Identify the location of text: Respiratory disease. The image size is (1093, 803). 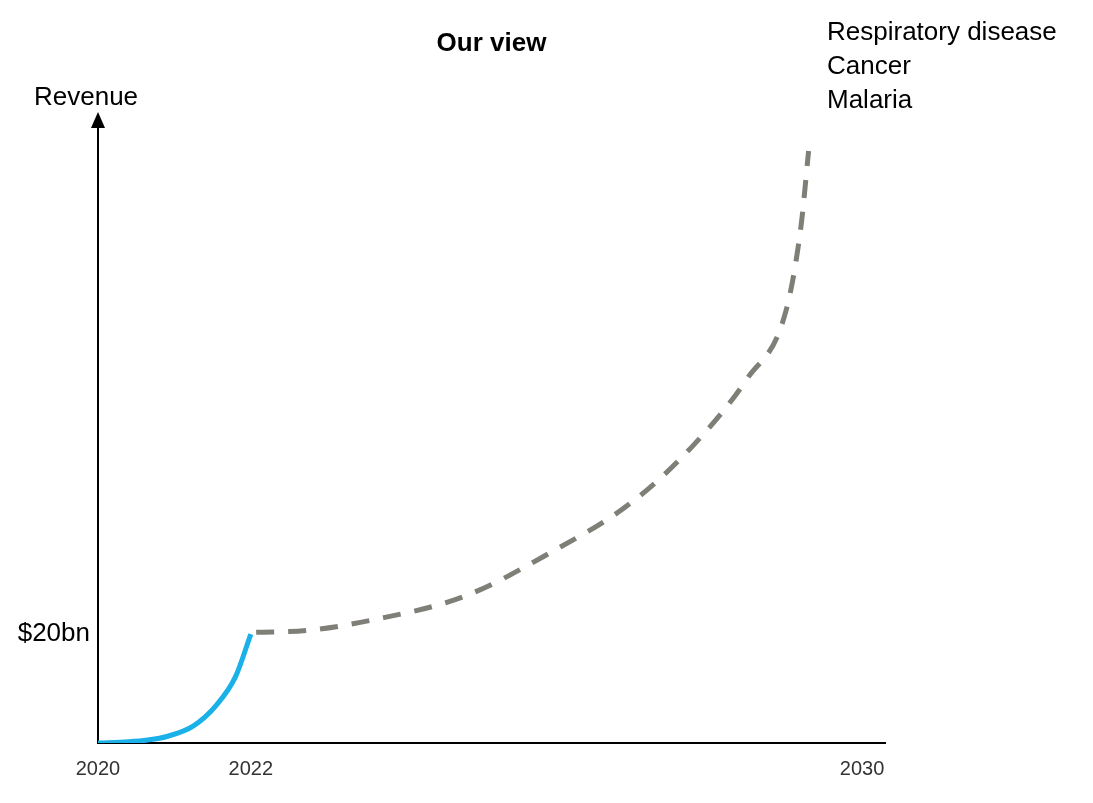
(942, 31).